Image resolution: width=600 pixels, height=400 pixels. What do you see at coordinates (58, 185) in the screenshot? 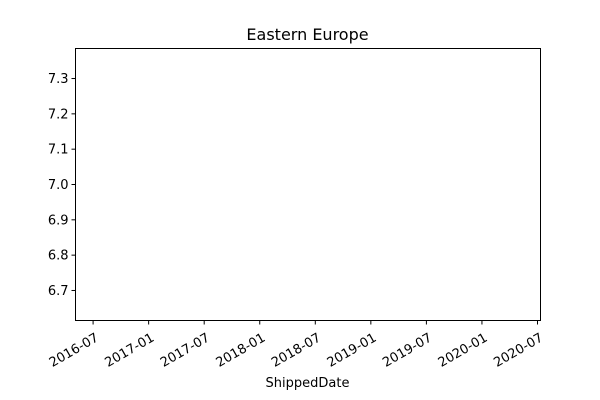
I see `y-tick-label: 7.0` at bounding box center [58, 185].